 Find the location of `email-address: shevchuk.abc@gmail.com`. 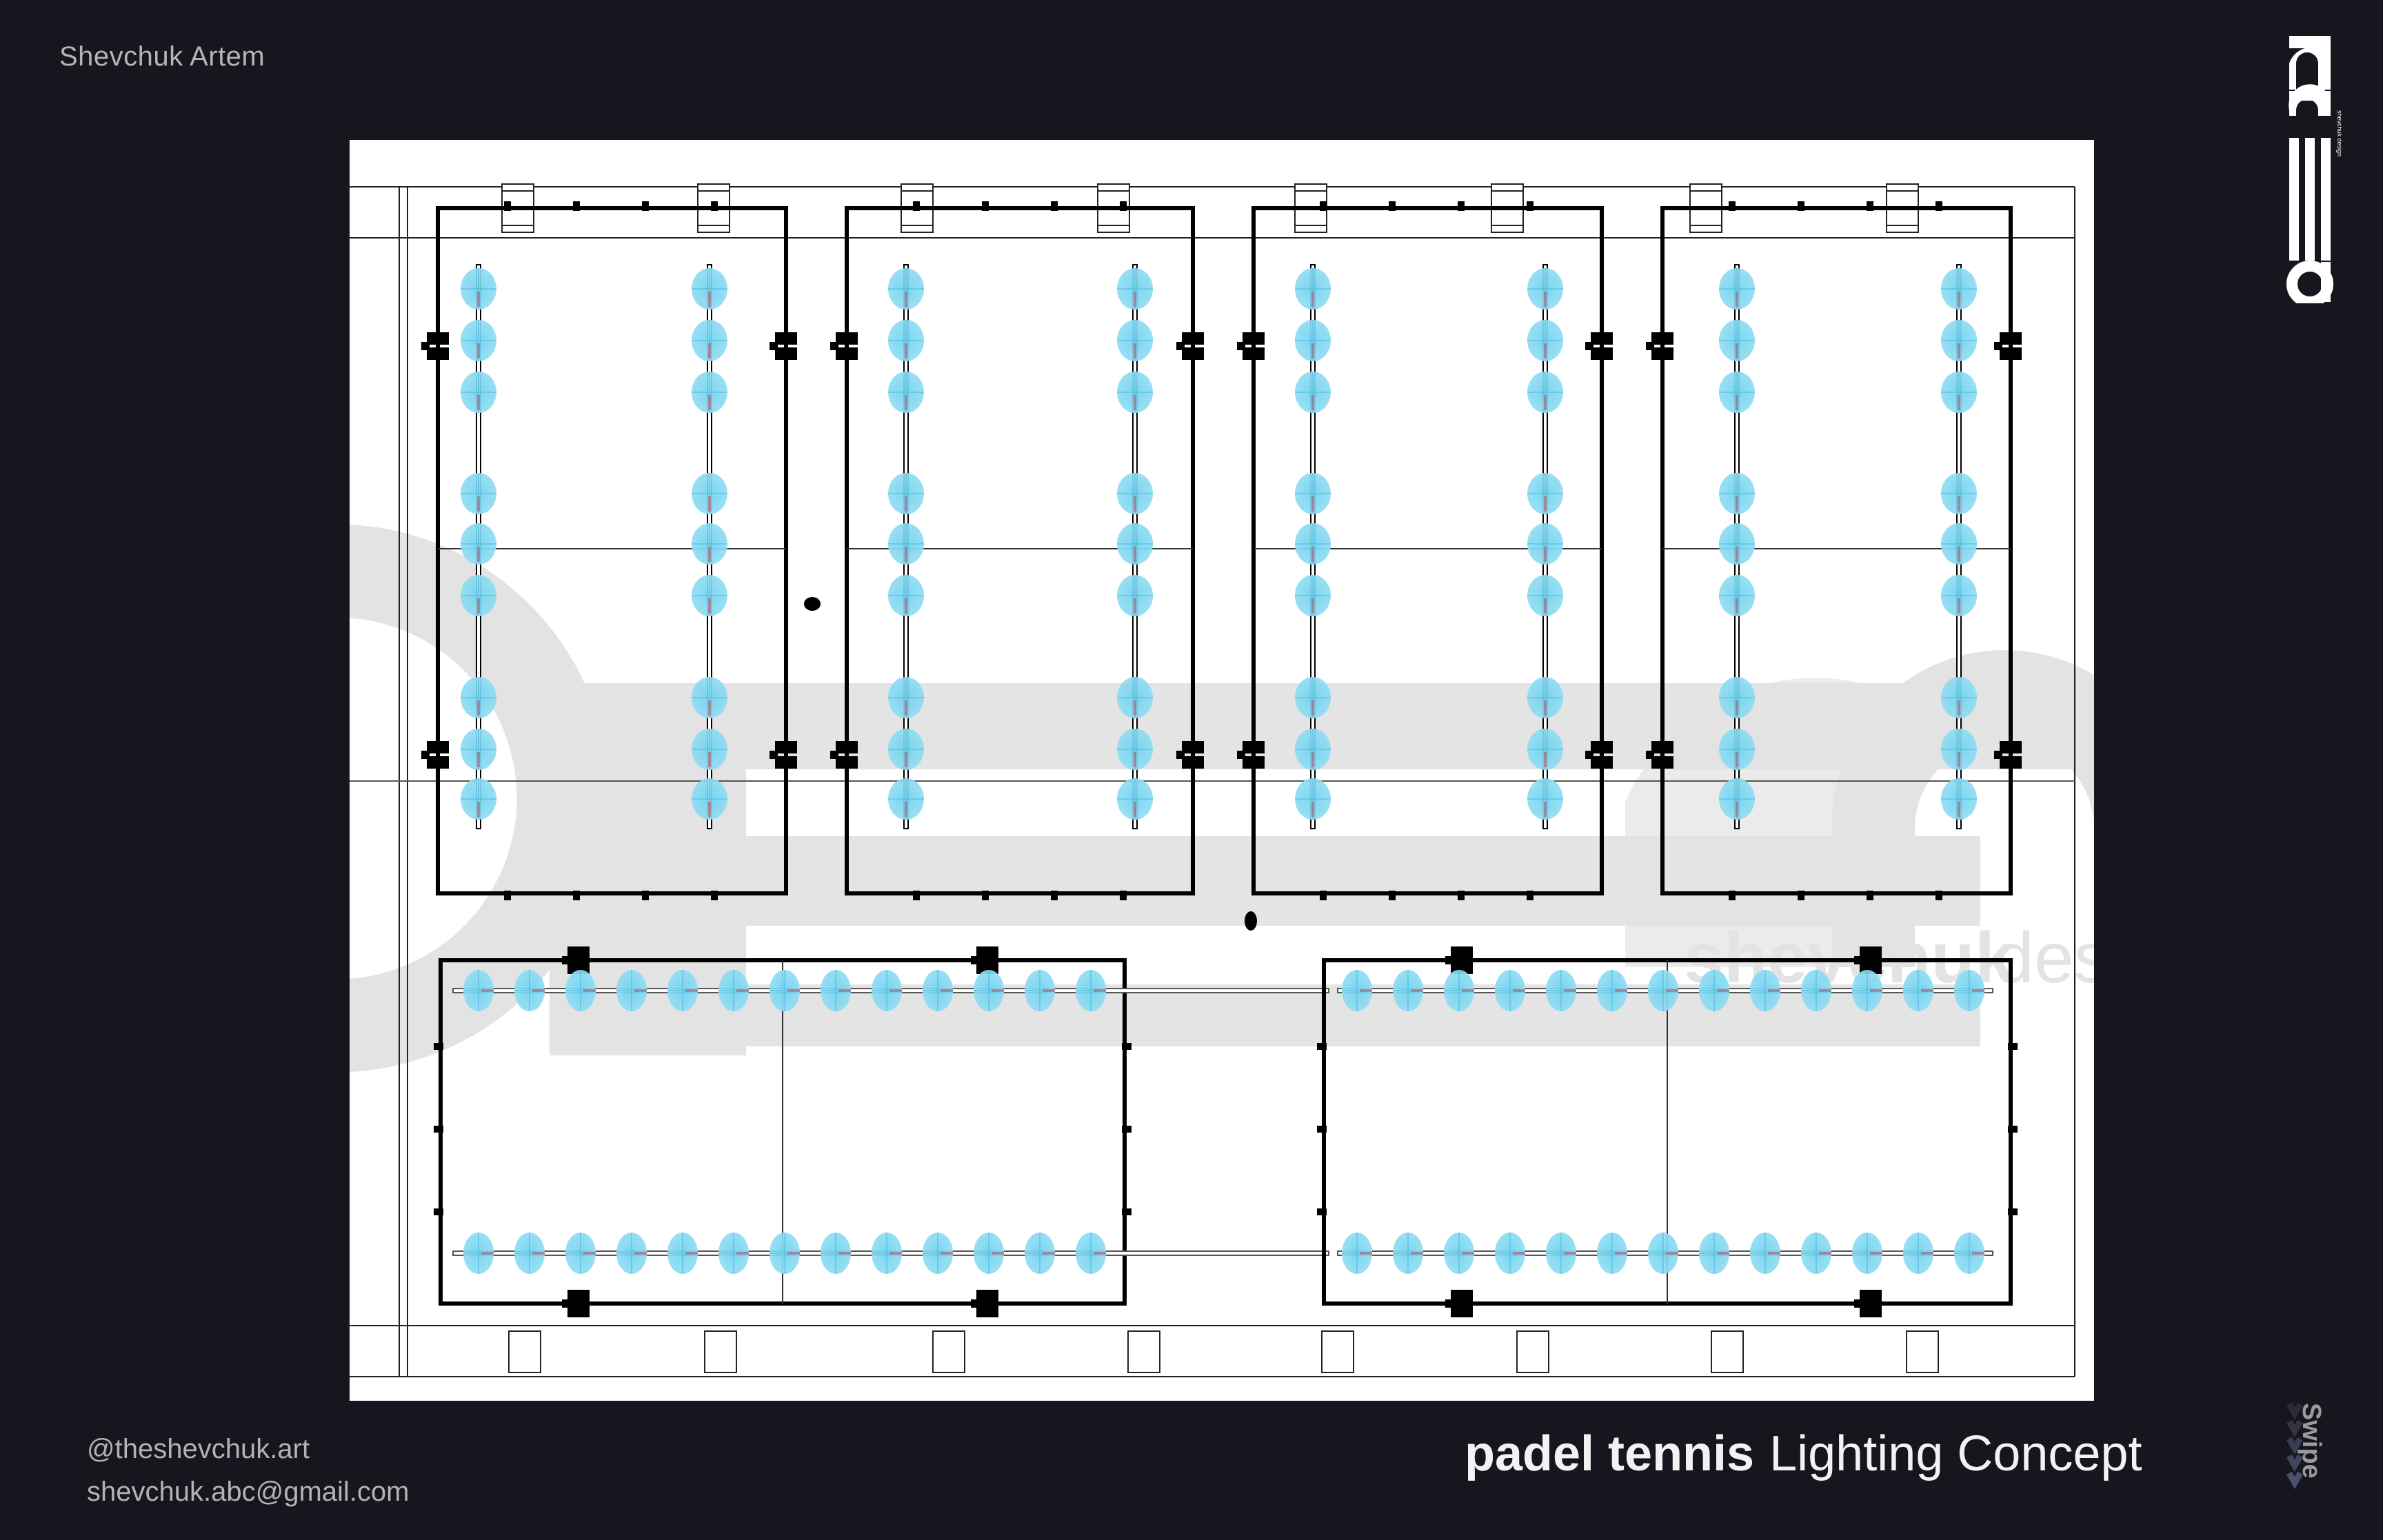

email-address: shevchuk.abc@gmail.com is located at coordinates (248, 1492).